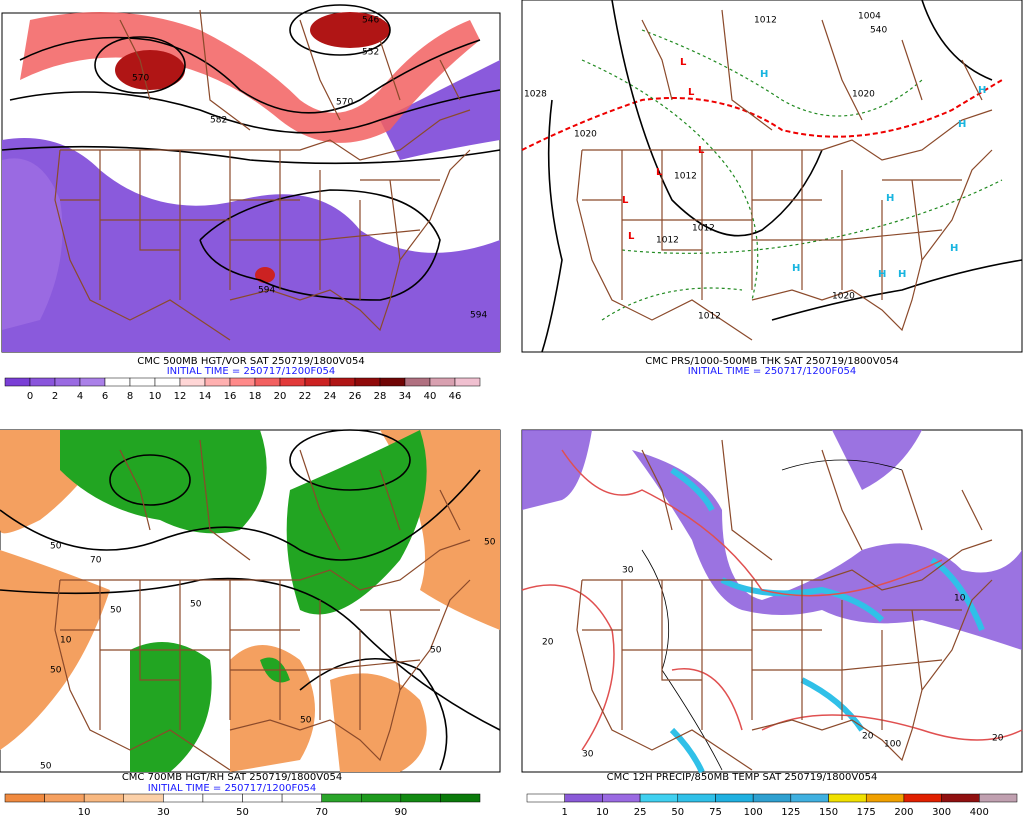  Describe the element at coordinates (230, 396) in the screenshot. I see `colorbar-label: 16` at that location.